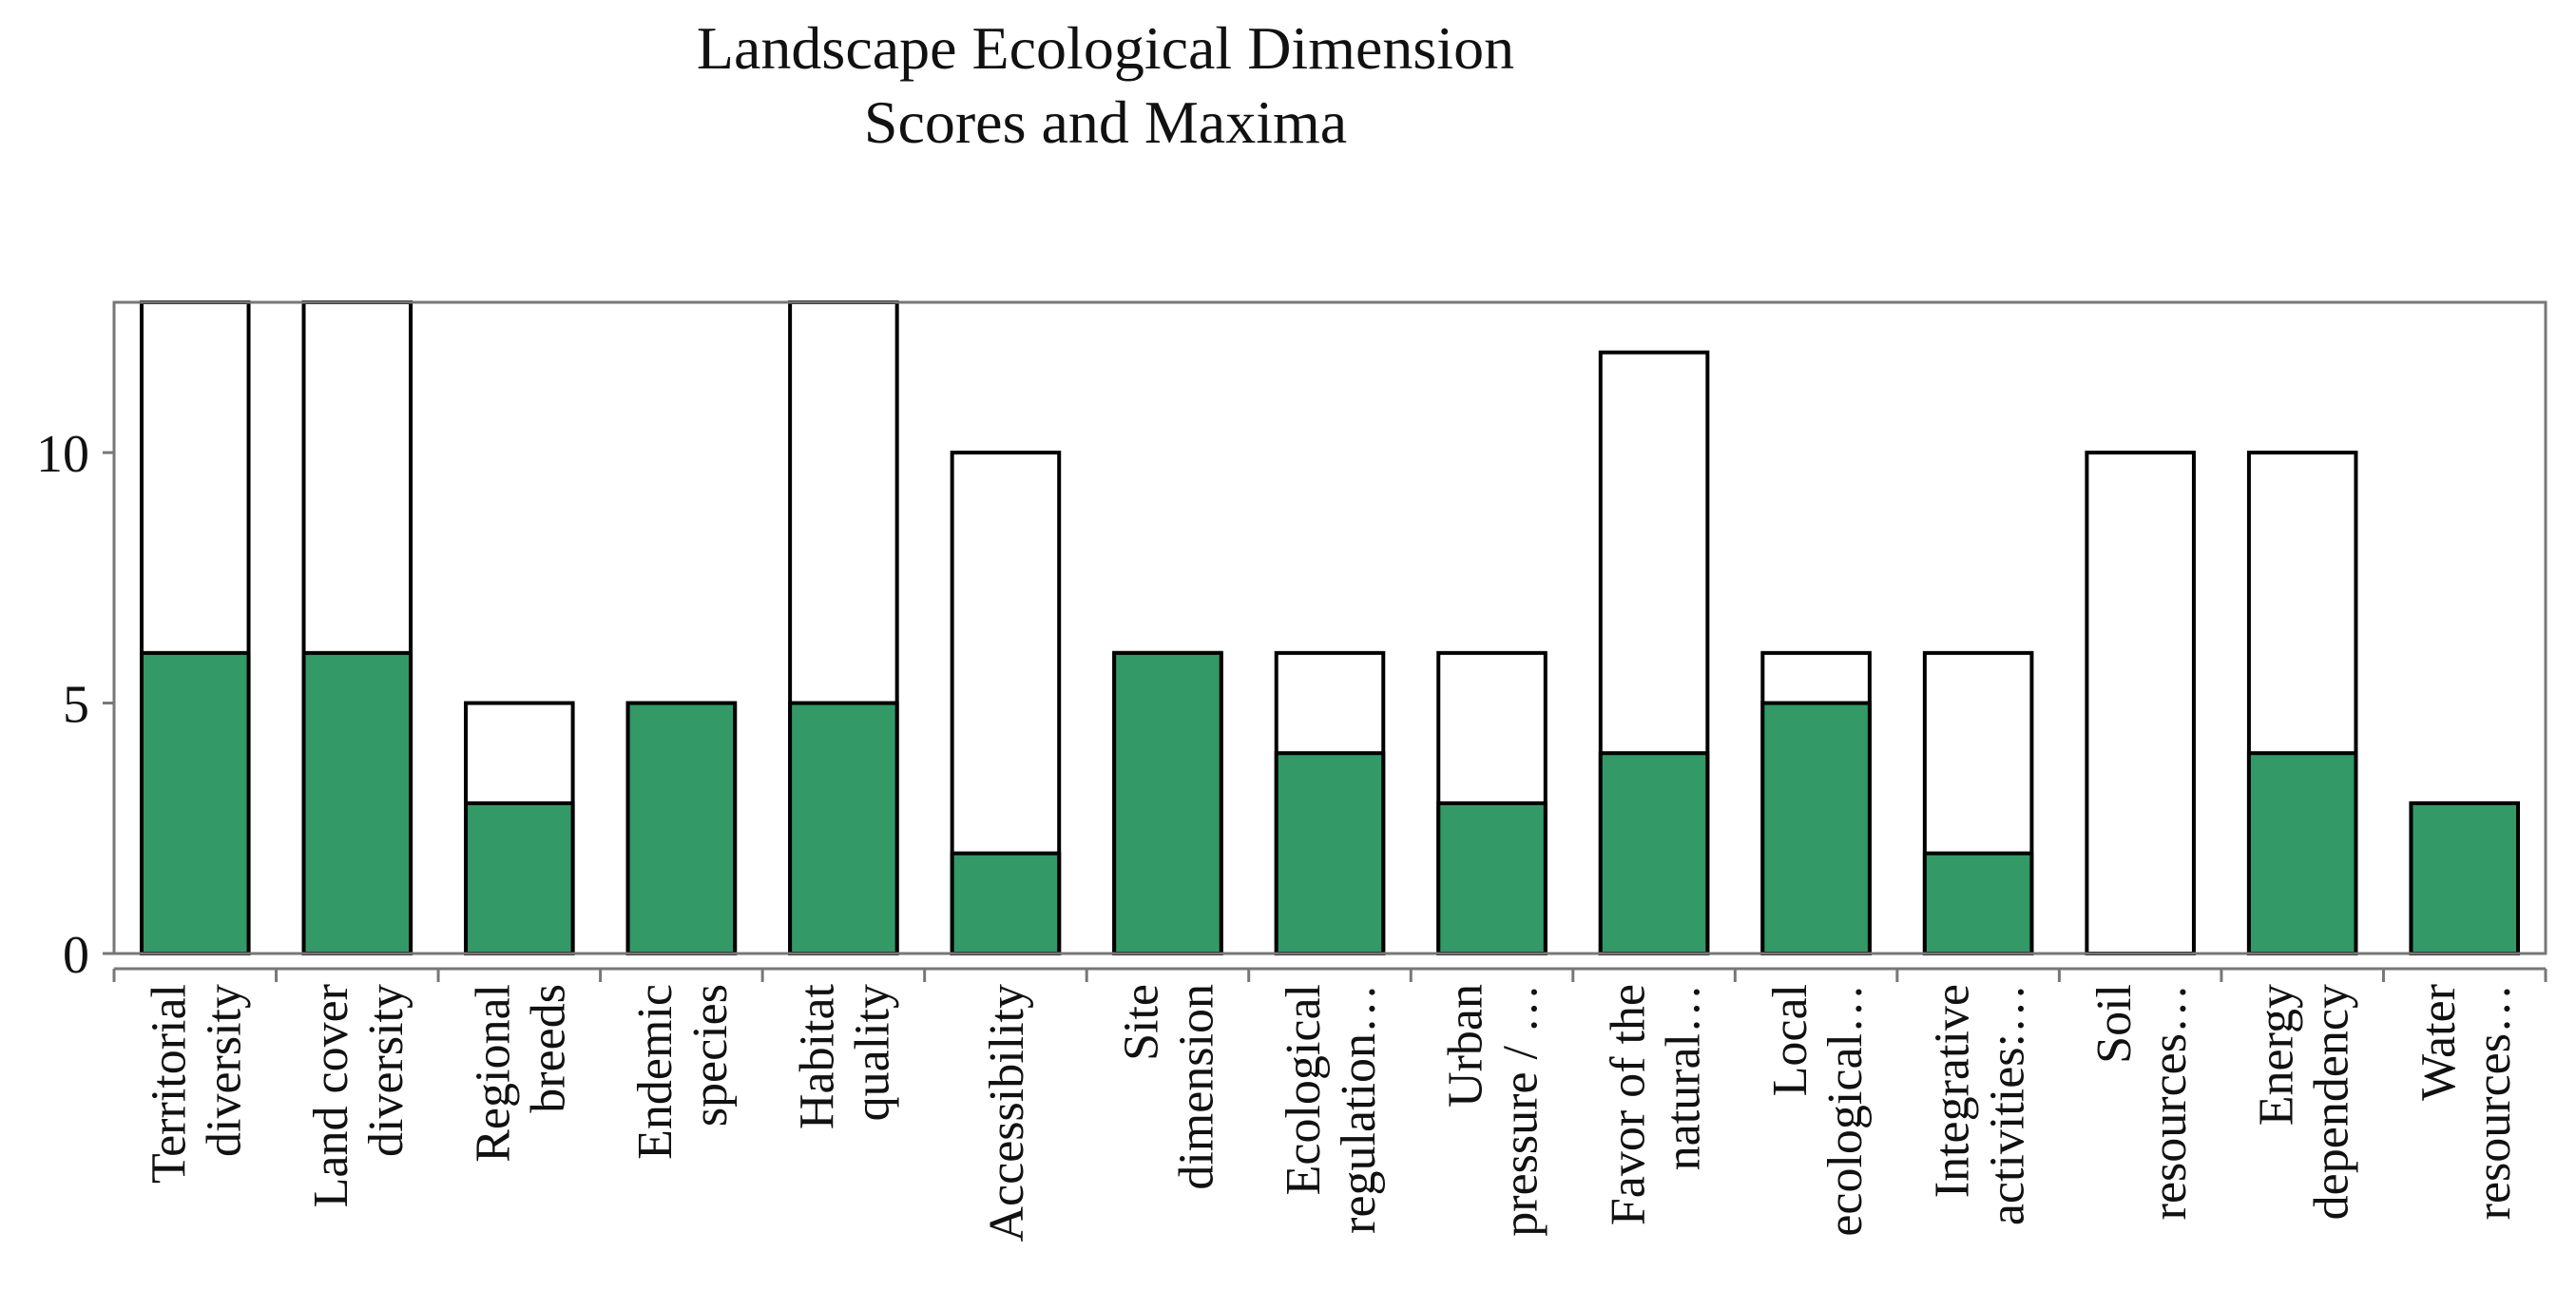 This screenshot has width=2576, height=1291. I want to click on x-category-label: species, so click(711, 1055).